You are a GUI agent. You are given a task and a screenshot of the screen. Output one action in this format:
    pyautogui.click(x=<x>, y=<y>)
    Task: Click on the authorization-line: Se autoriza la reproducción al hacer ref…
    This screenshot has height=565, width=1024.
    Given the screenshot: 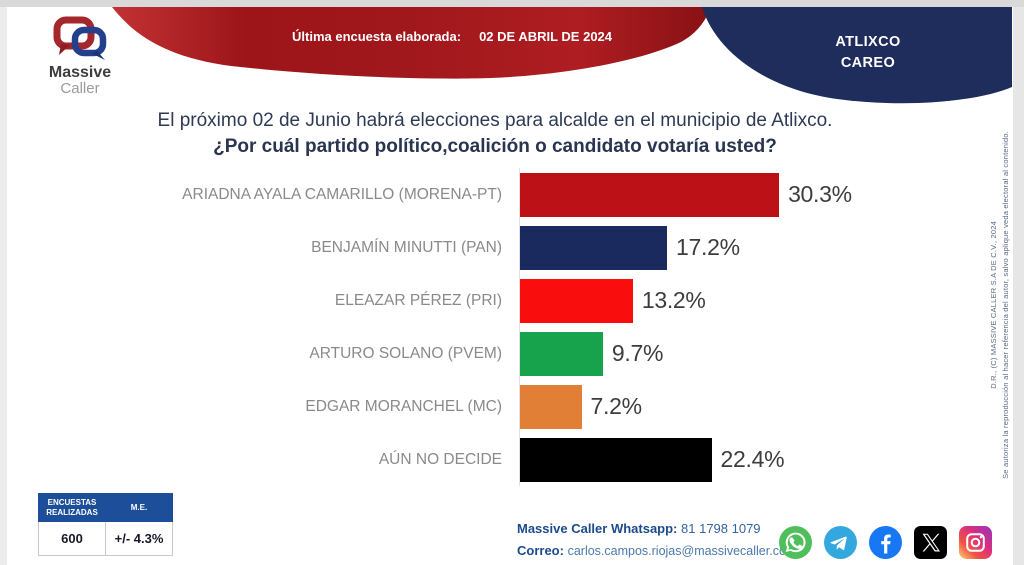 What is the action you would take?
    pyautogui.click(x=1005, y=305)
    